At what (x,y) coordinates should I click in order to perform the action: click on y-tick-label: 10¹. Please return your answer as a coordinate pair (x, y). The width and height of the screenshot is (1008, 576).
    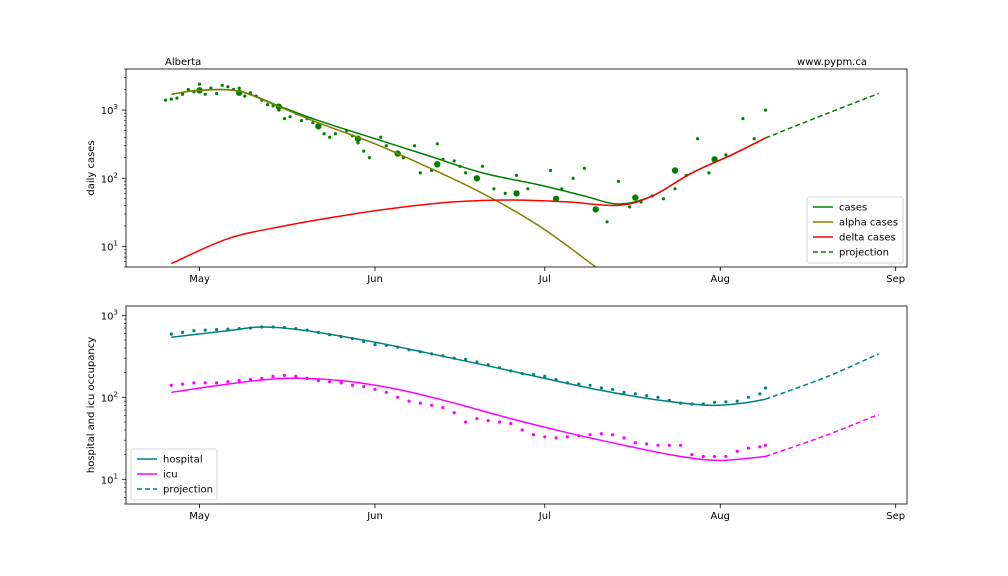
    Looking at the image, I should click on (109, 479).